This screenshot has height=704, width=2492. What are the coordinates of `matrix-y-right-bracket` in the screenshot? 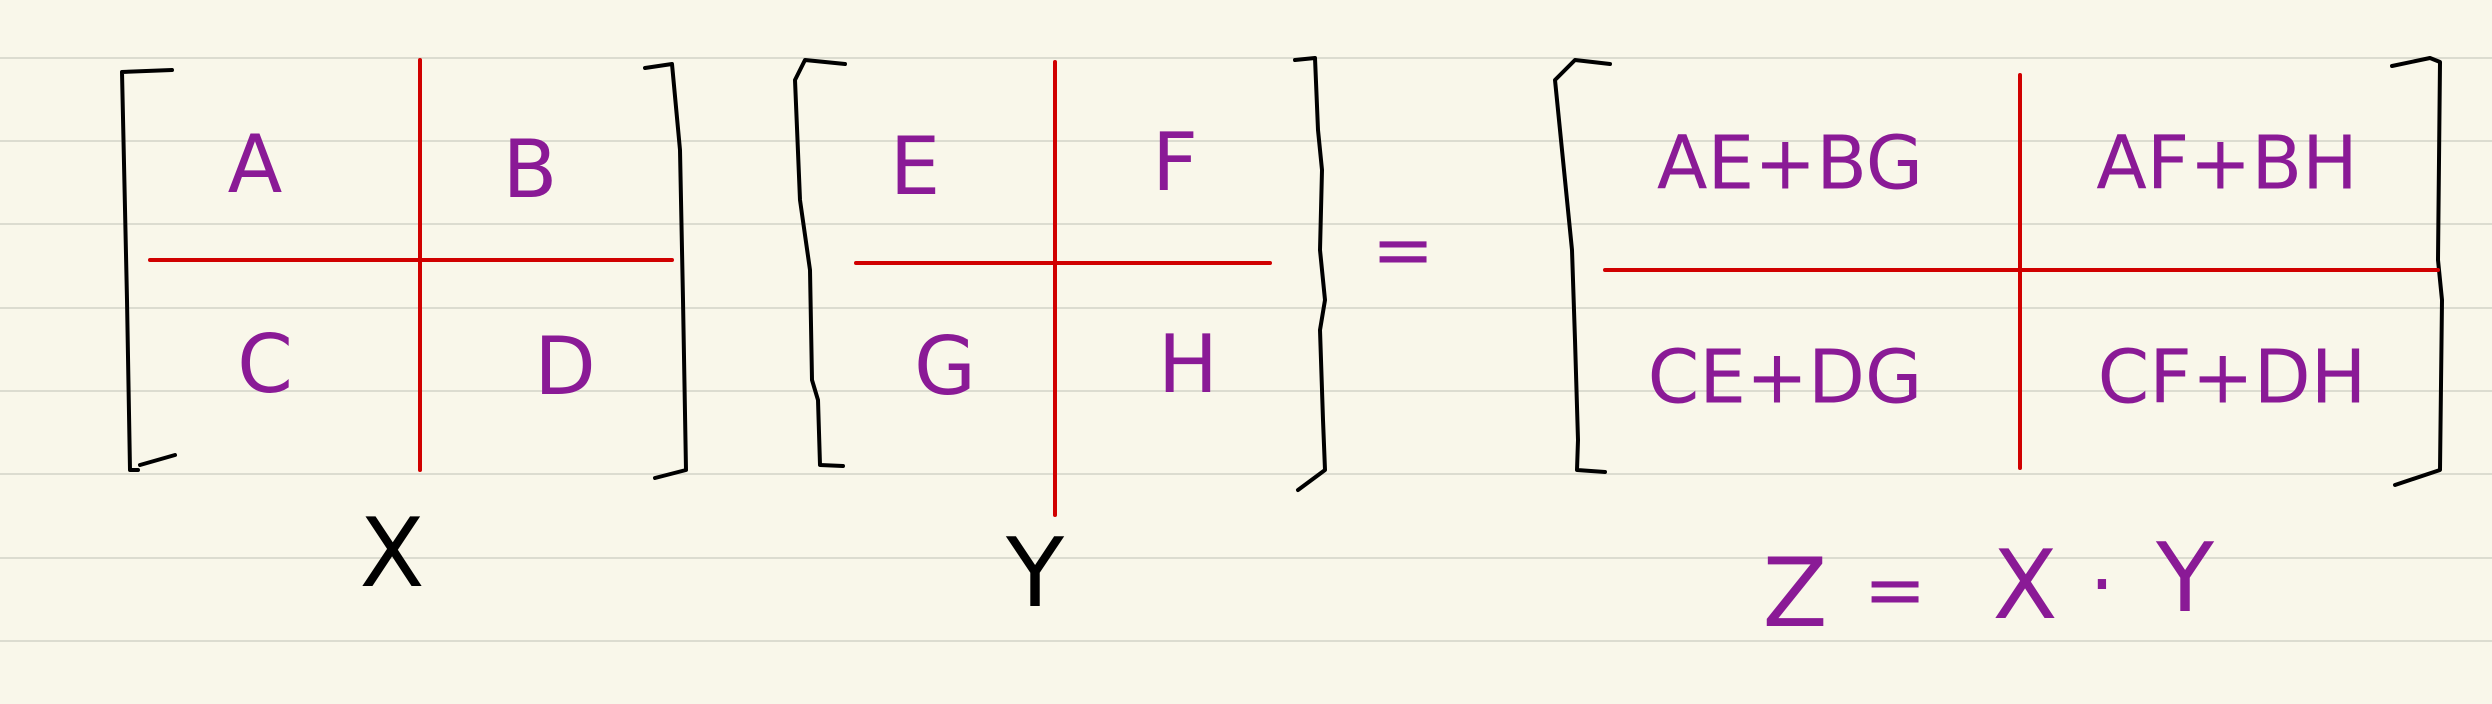 It's located at (1310, 274).